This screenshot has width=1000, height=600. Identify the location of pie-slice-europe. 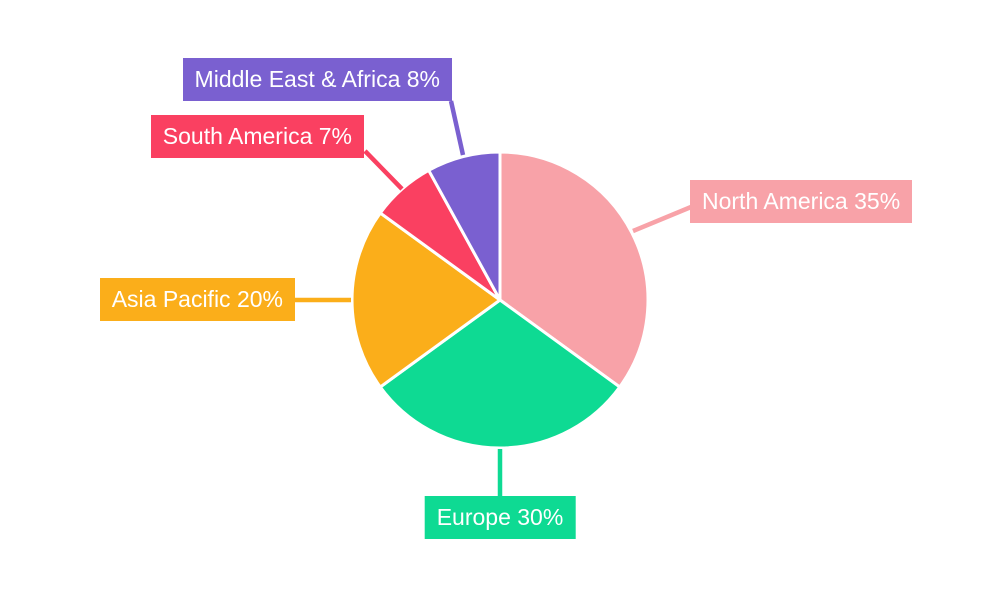
(500, 374).